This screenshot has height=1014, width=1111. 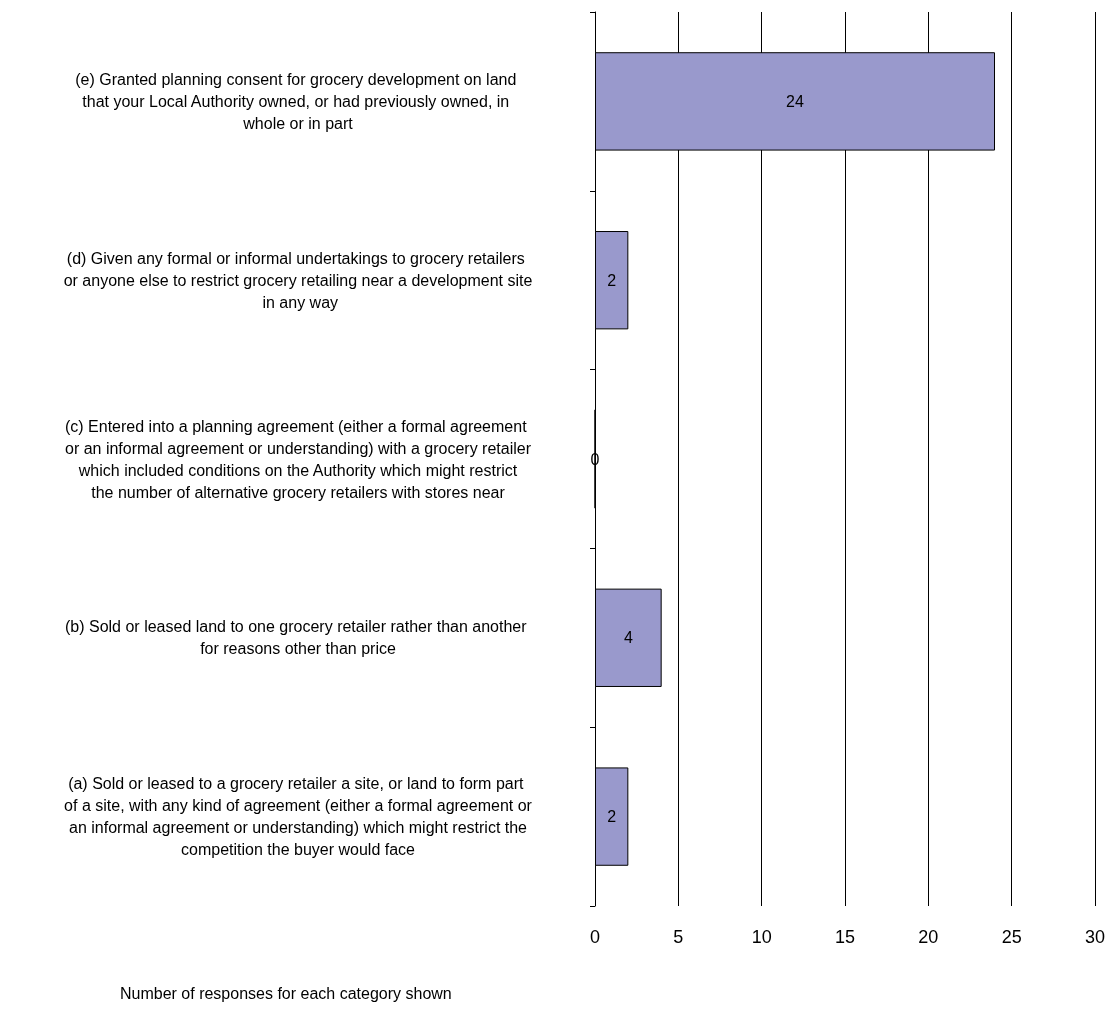 I want to click on x-tick-label: 5, so click(x=678, y=937).